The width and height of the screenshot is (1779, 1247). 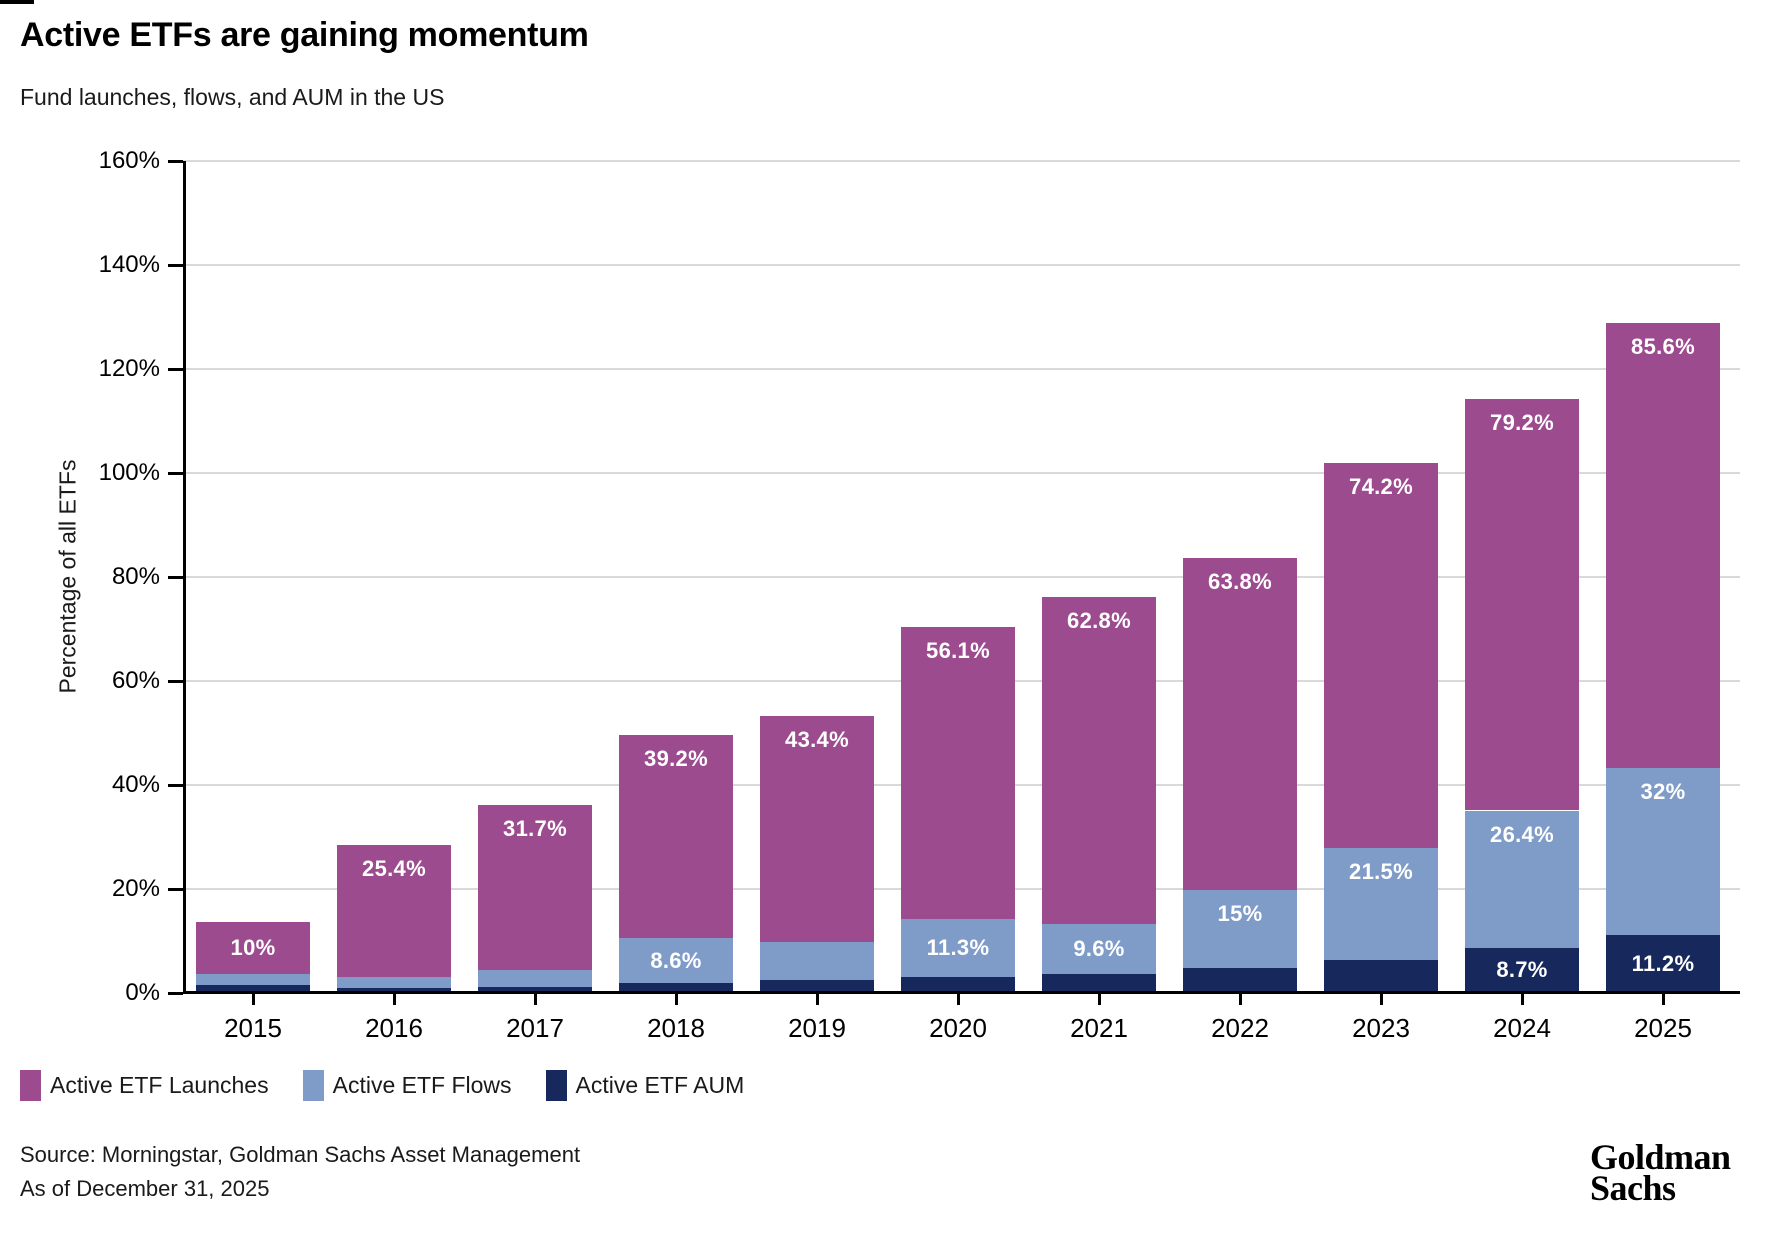 What do you see at coordinates (958, 1028) in the screenshot?
I see `x-tick-label-2020: 2020` at bounding box center [958, 1028].